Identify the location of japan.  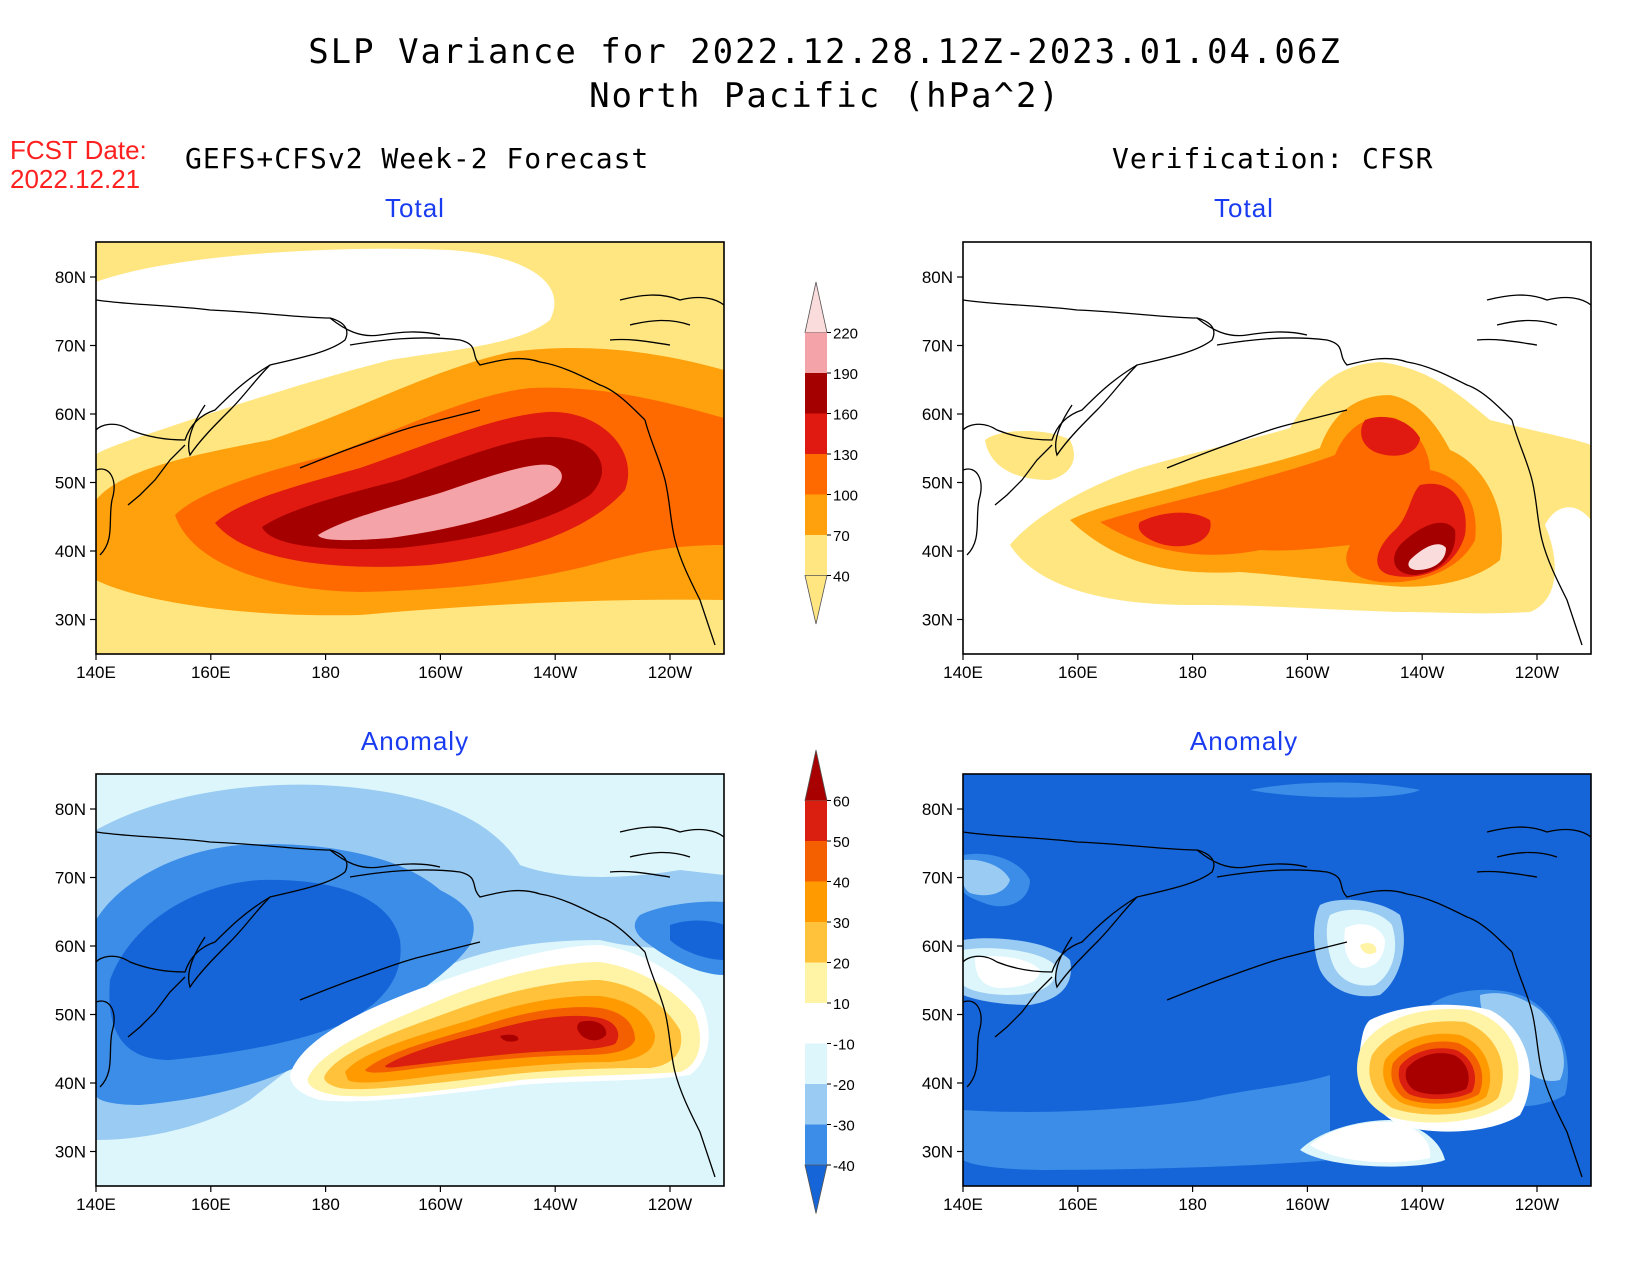
(105, 512).